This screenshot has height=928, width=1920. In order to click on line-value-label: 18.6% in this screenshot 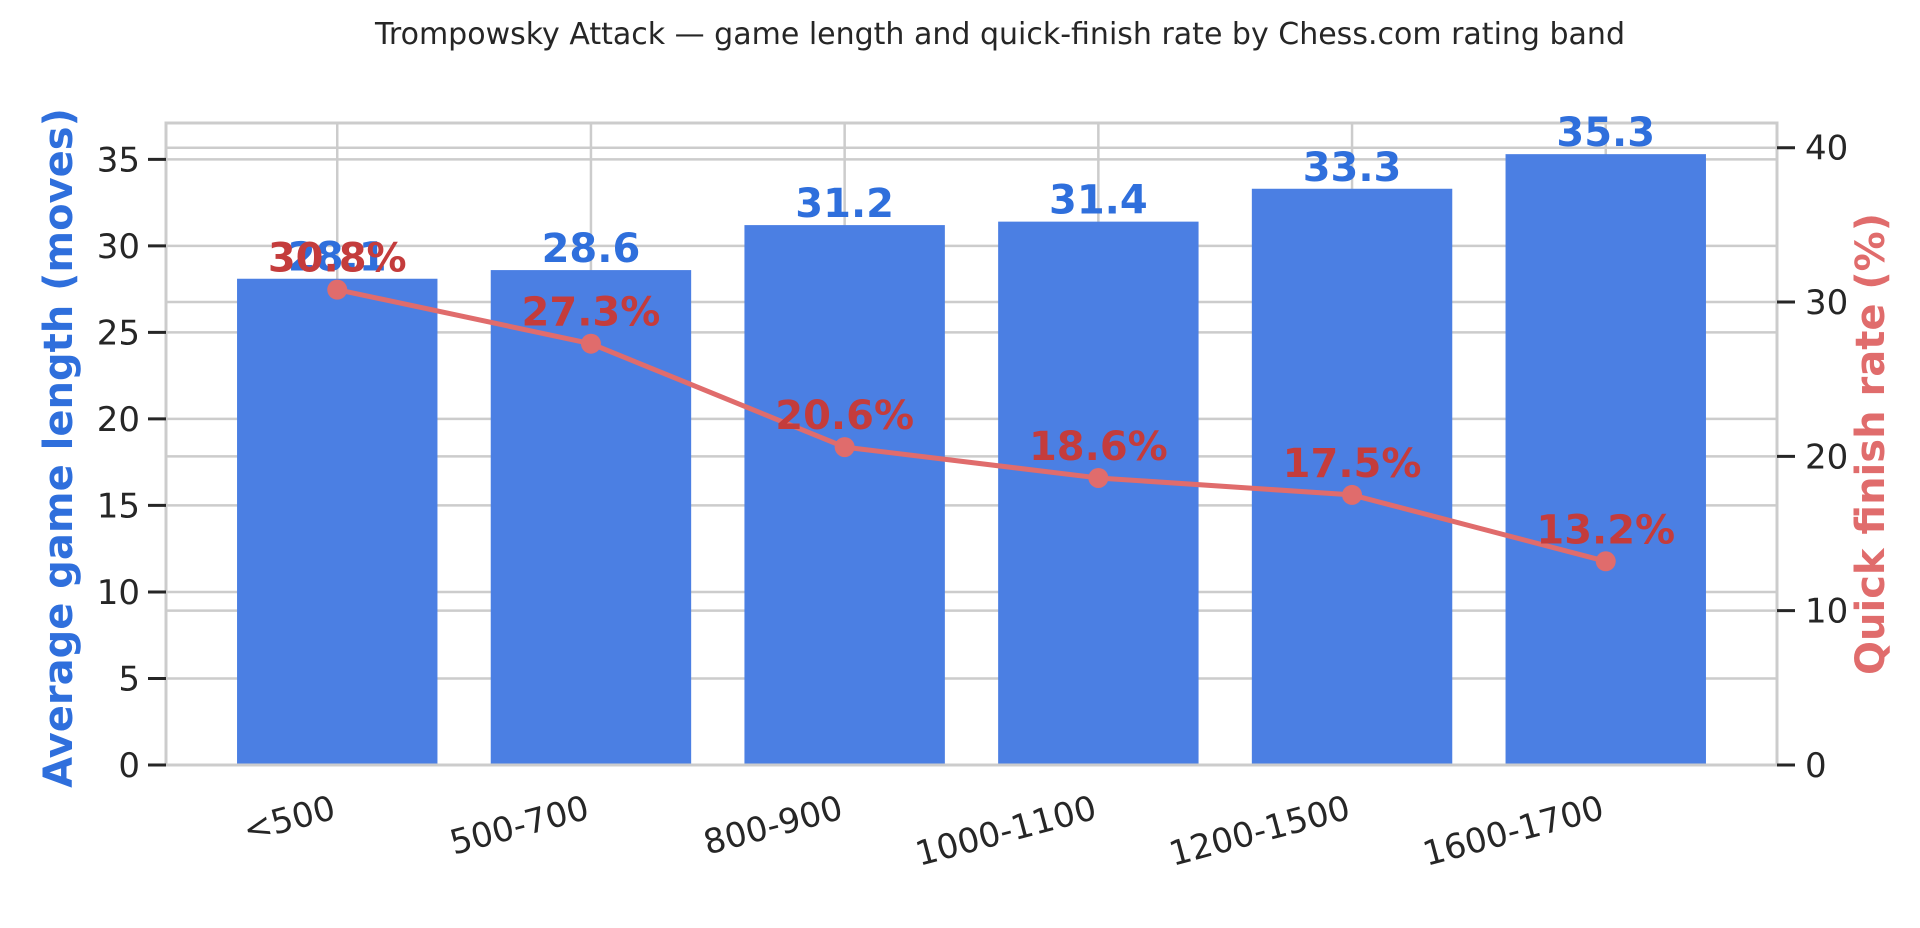, I will do `click(1098, 447)`.